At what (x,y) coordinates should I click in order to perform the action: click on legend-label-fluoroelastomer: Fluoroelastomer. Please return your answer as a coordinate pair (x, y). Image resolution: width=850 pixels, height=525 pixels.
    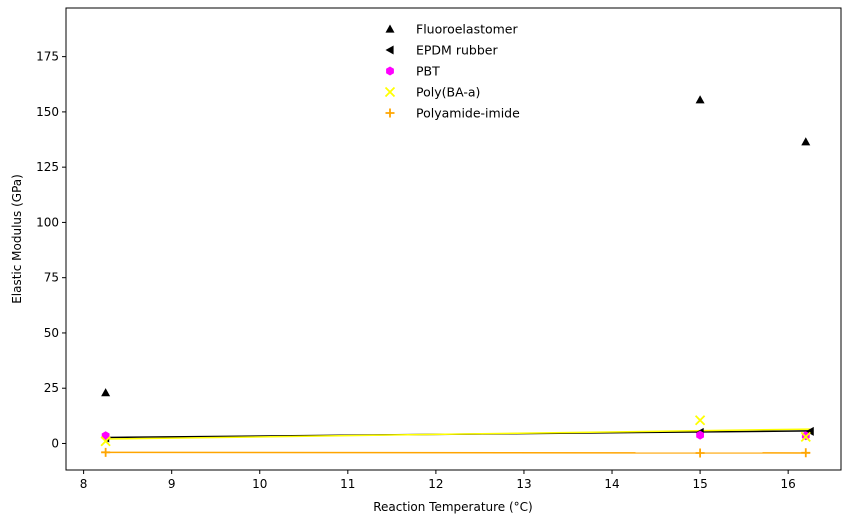
    Looking at the image, I should click on (467, 29).